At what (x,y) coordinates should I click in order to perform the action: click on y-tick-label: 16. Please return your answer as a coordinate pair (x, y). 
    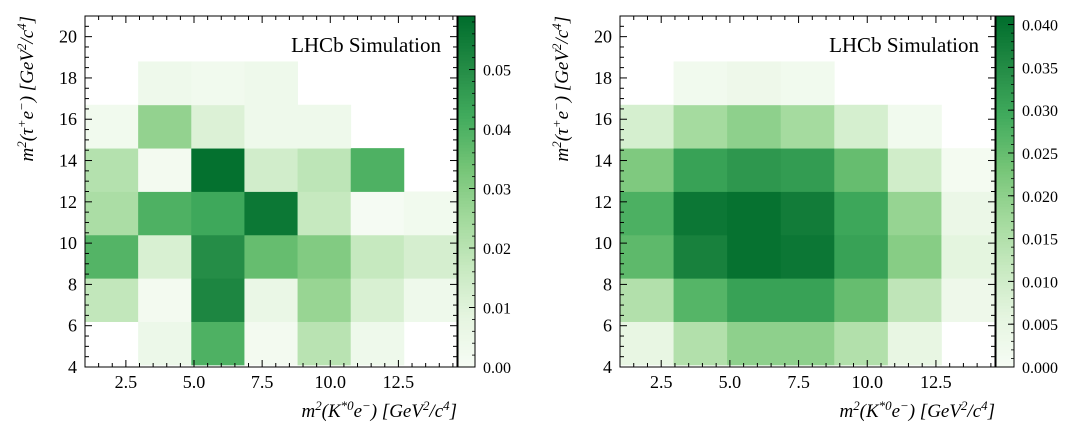
    Looking at the image, I should click on (603, 119).